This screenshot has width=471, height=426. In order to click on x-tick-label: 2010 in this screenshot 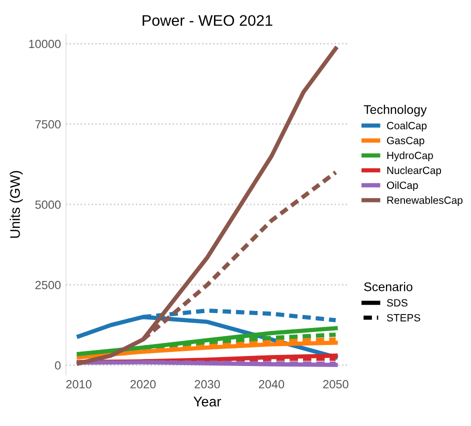, I will do `click(79, 384)`.